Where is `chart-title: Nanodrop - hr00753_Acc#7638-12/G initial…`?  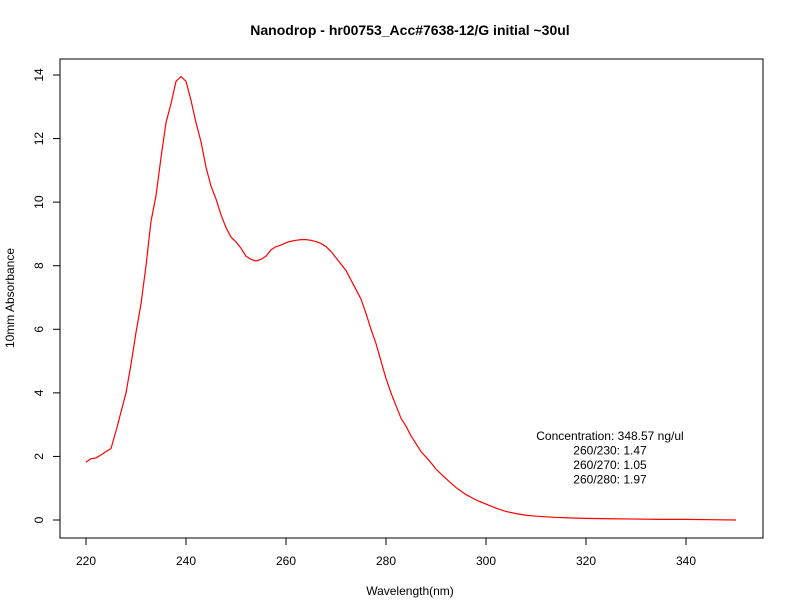
chart-title: Nanodrop - hr00753_Acc#7638-12/G initial… is located at coordinates (409, 30).